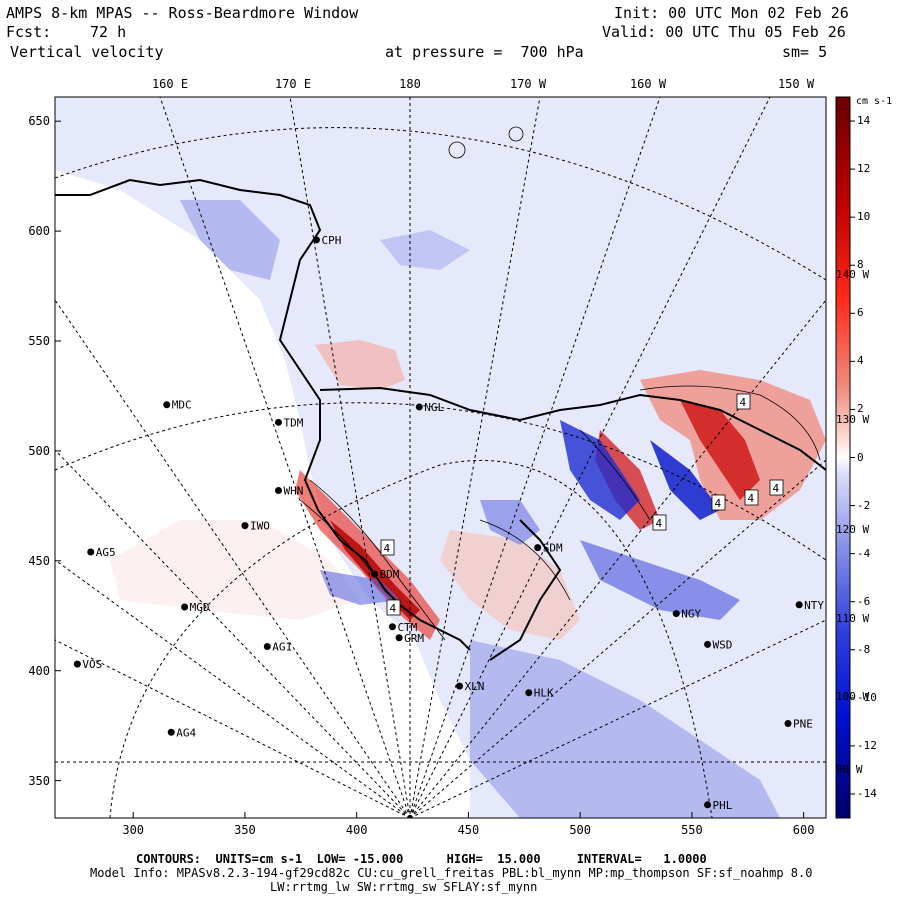 The height and width of the screenshot is (900, 900). What do you see at coordinates (860, 361) in the screenshot?
I see `colorbar-tick-label: 4` at bounding box center [860, 361].